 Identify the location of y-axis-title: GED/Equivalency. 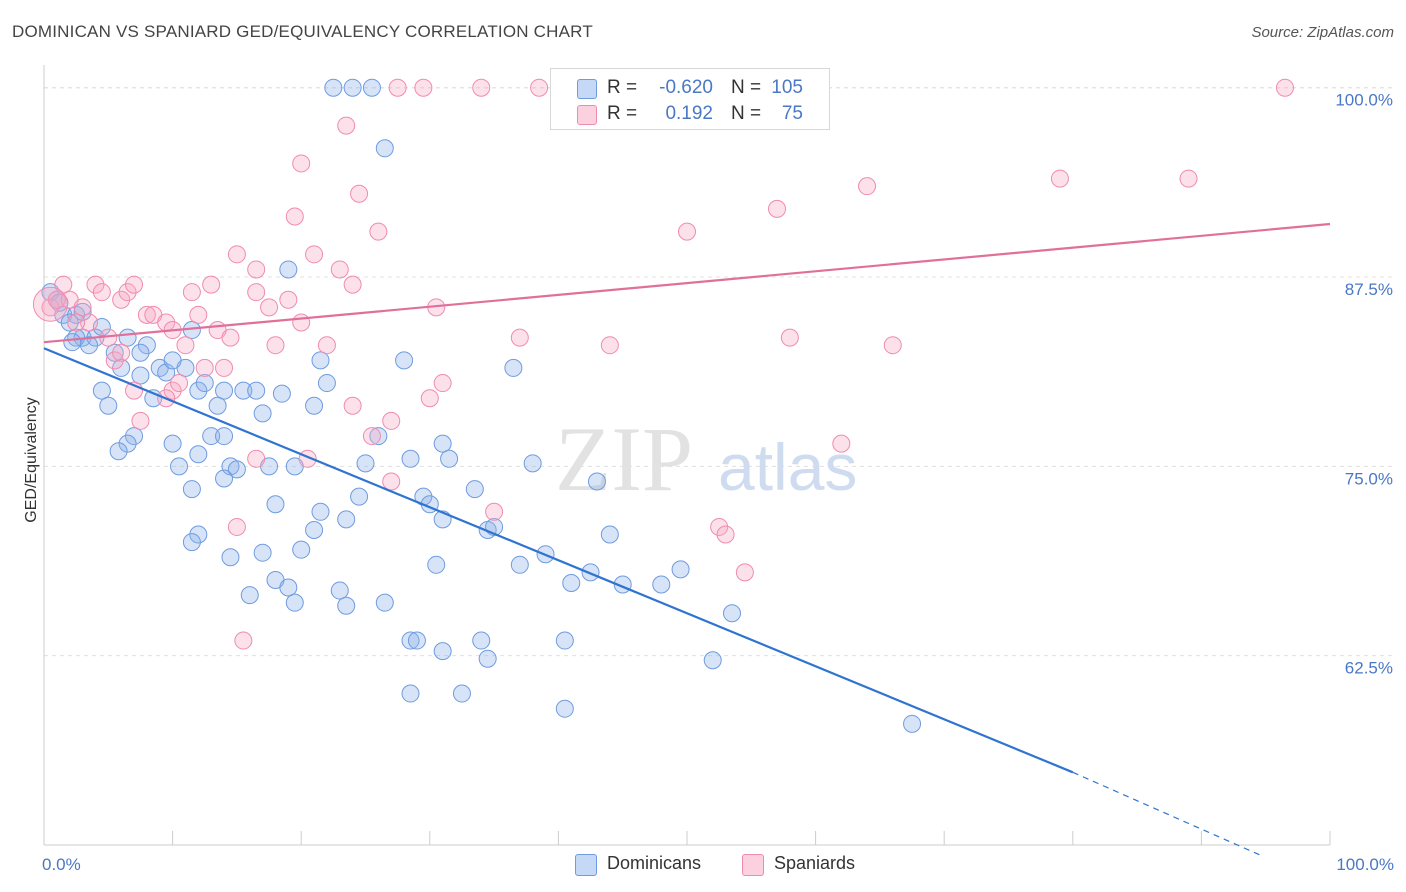
(31, 459).